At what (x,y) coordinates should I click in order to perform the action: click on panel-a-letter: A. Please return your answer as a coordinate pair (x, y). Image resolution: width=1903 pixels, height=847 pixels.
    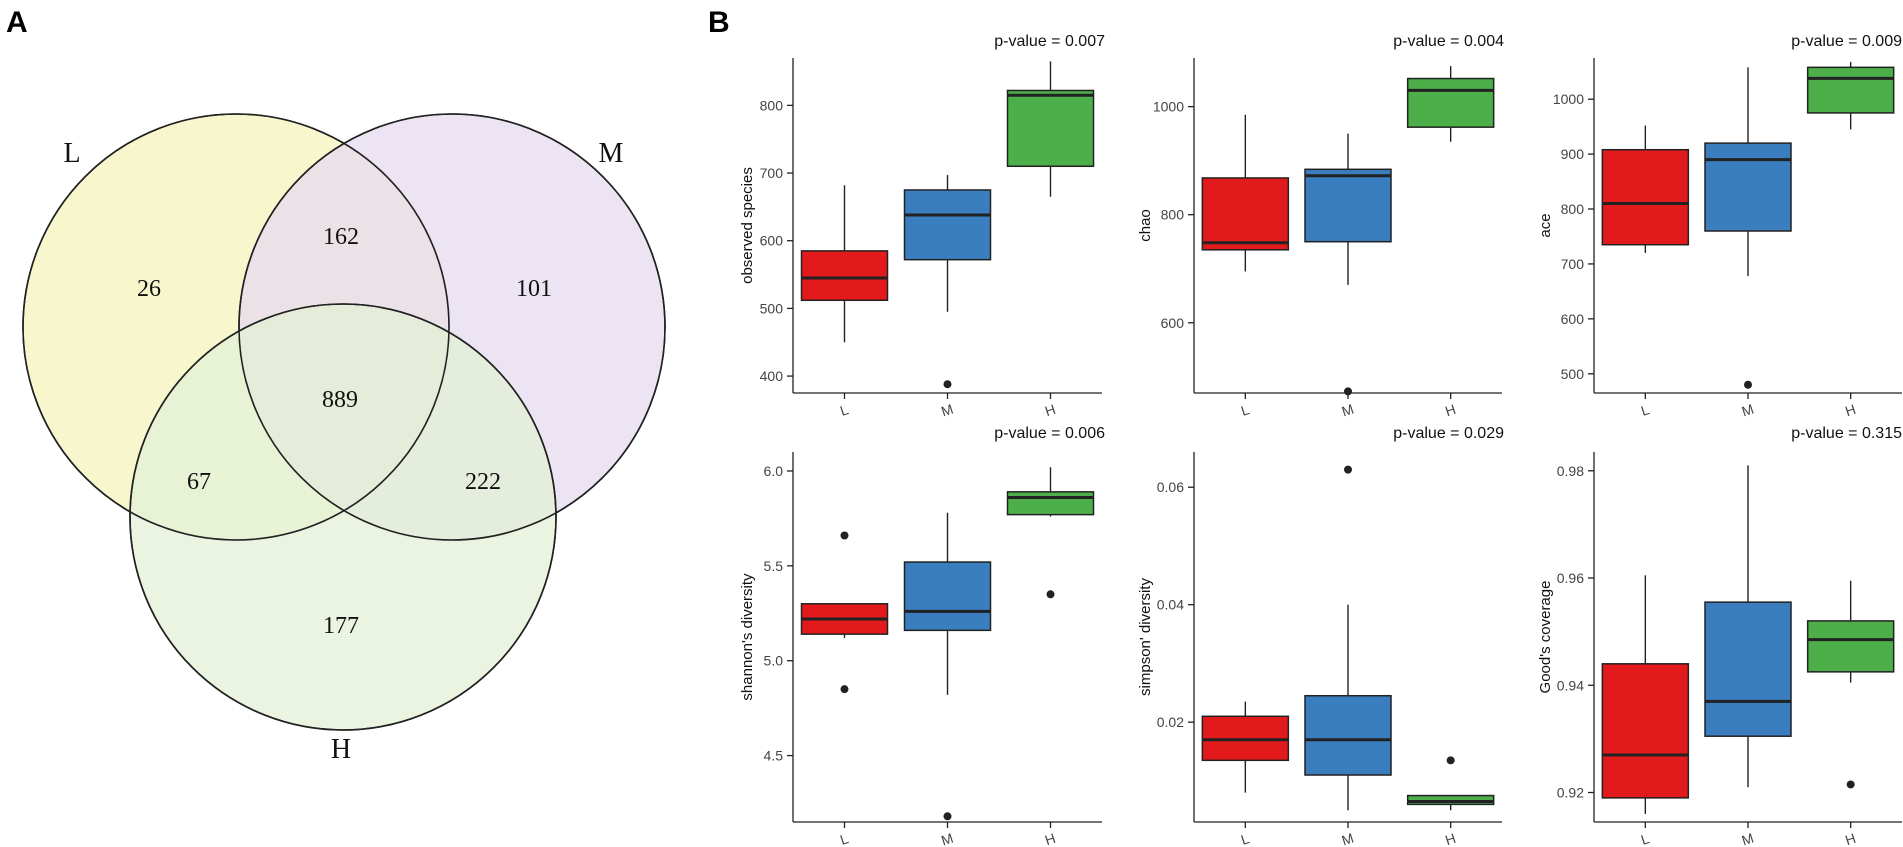
    Looking at the image, I should click on (17, 22).